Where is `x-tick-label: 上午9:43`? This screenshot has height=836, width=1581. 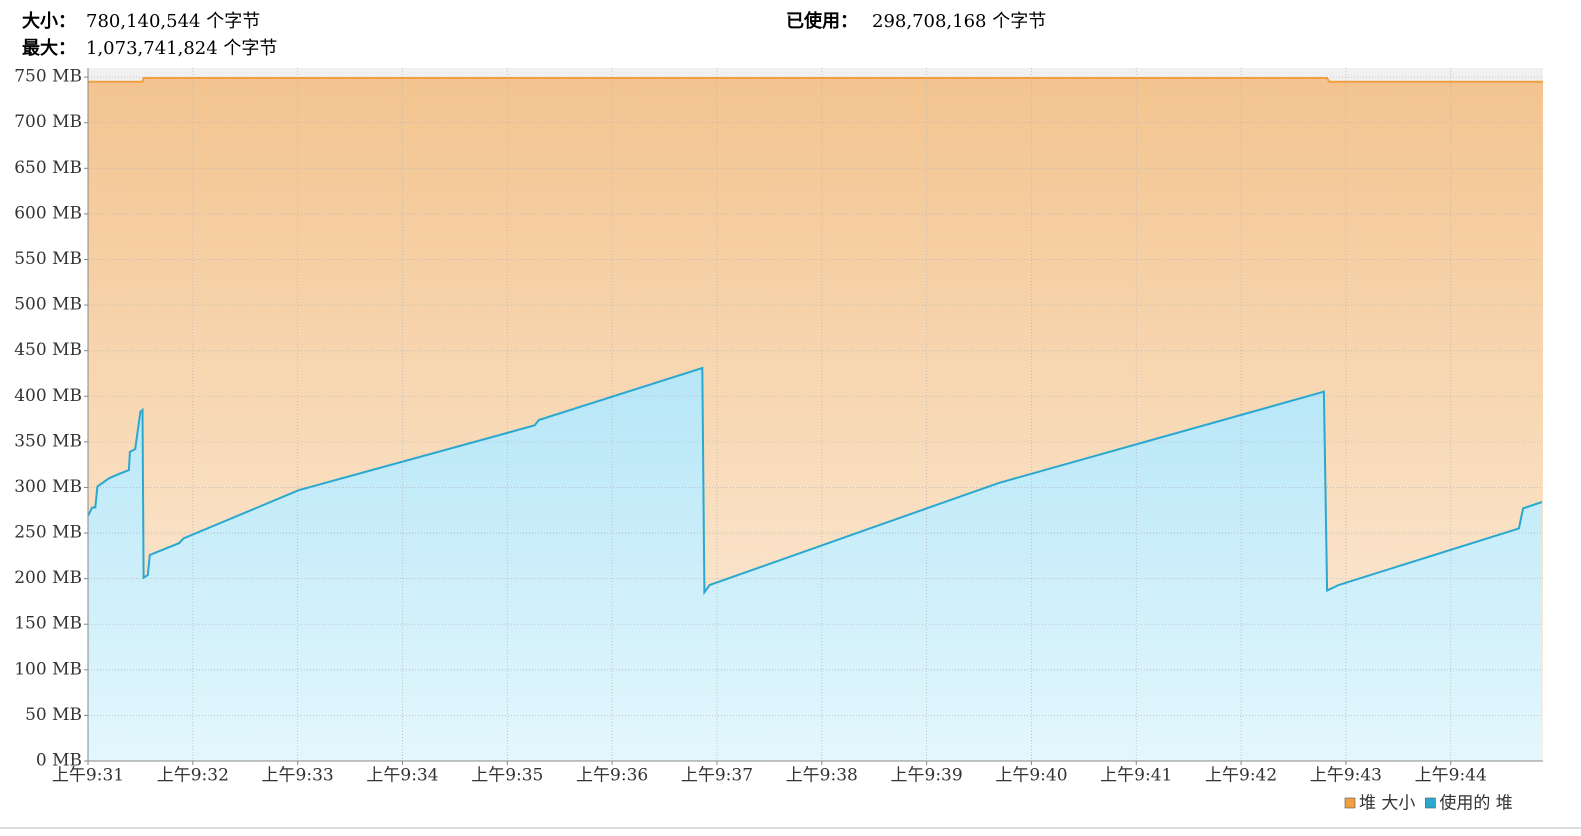 x-tick-label: 上午9:43 is located at coordinates (1346, 776).